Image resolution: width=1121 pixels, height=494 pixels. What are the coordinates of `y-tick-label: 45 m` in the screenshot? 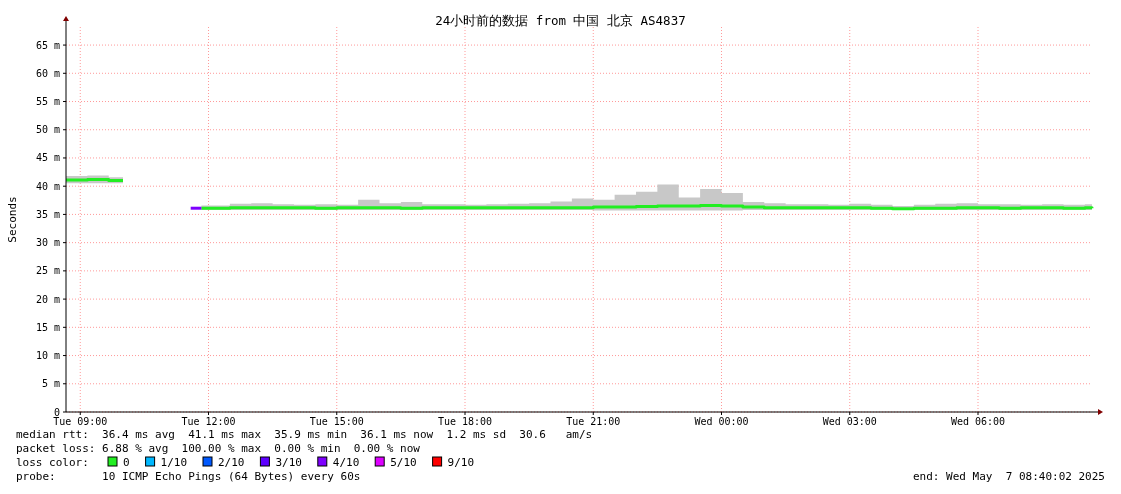 It's located at (47, 158).